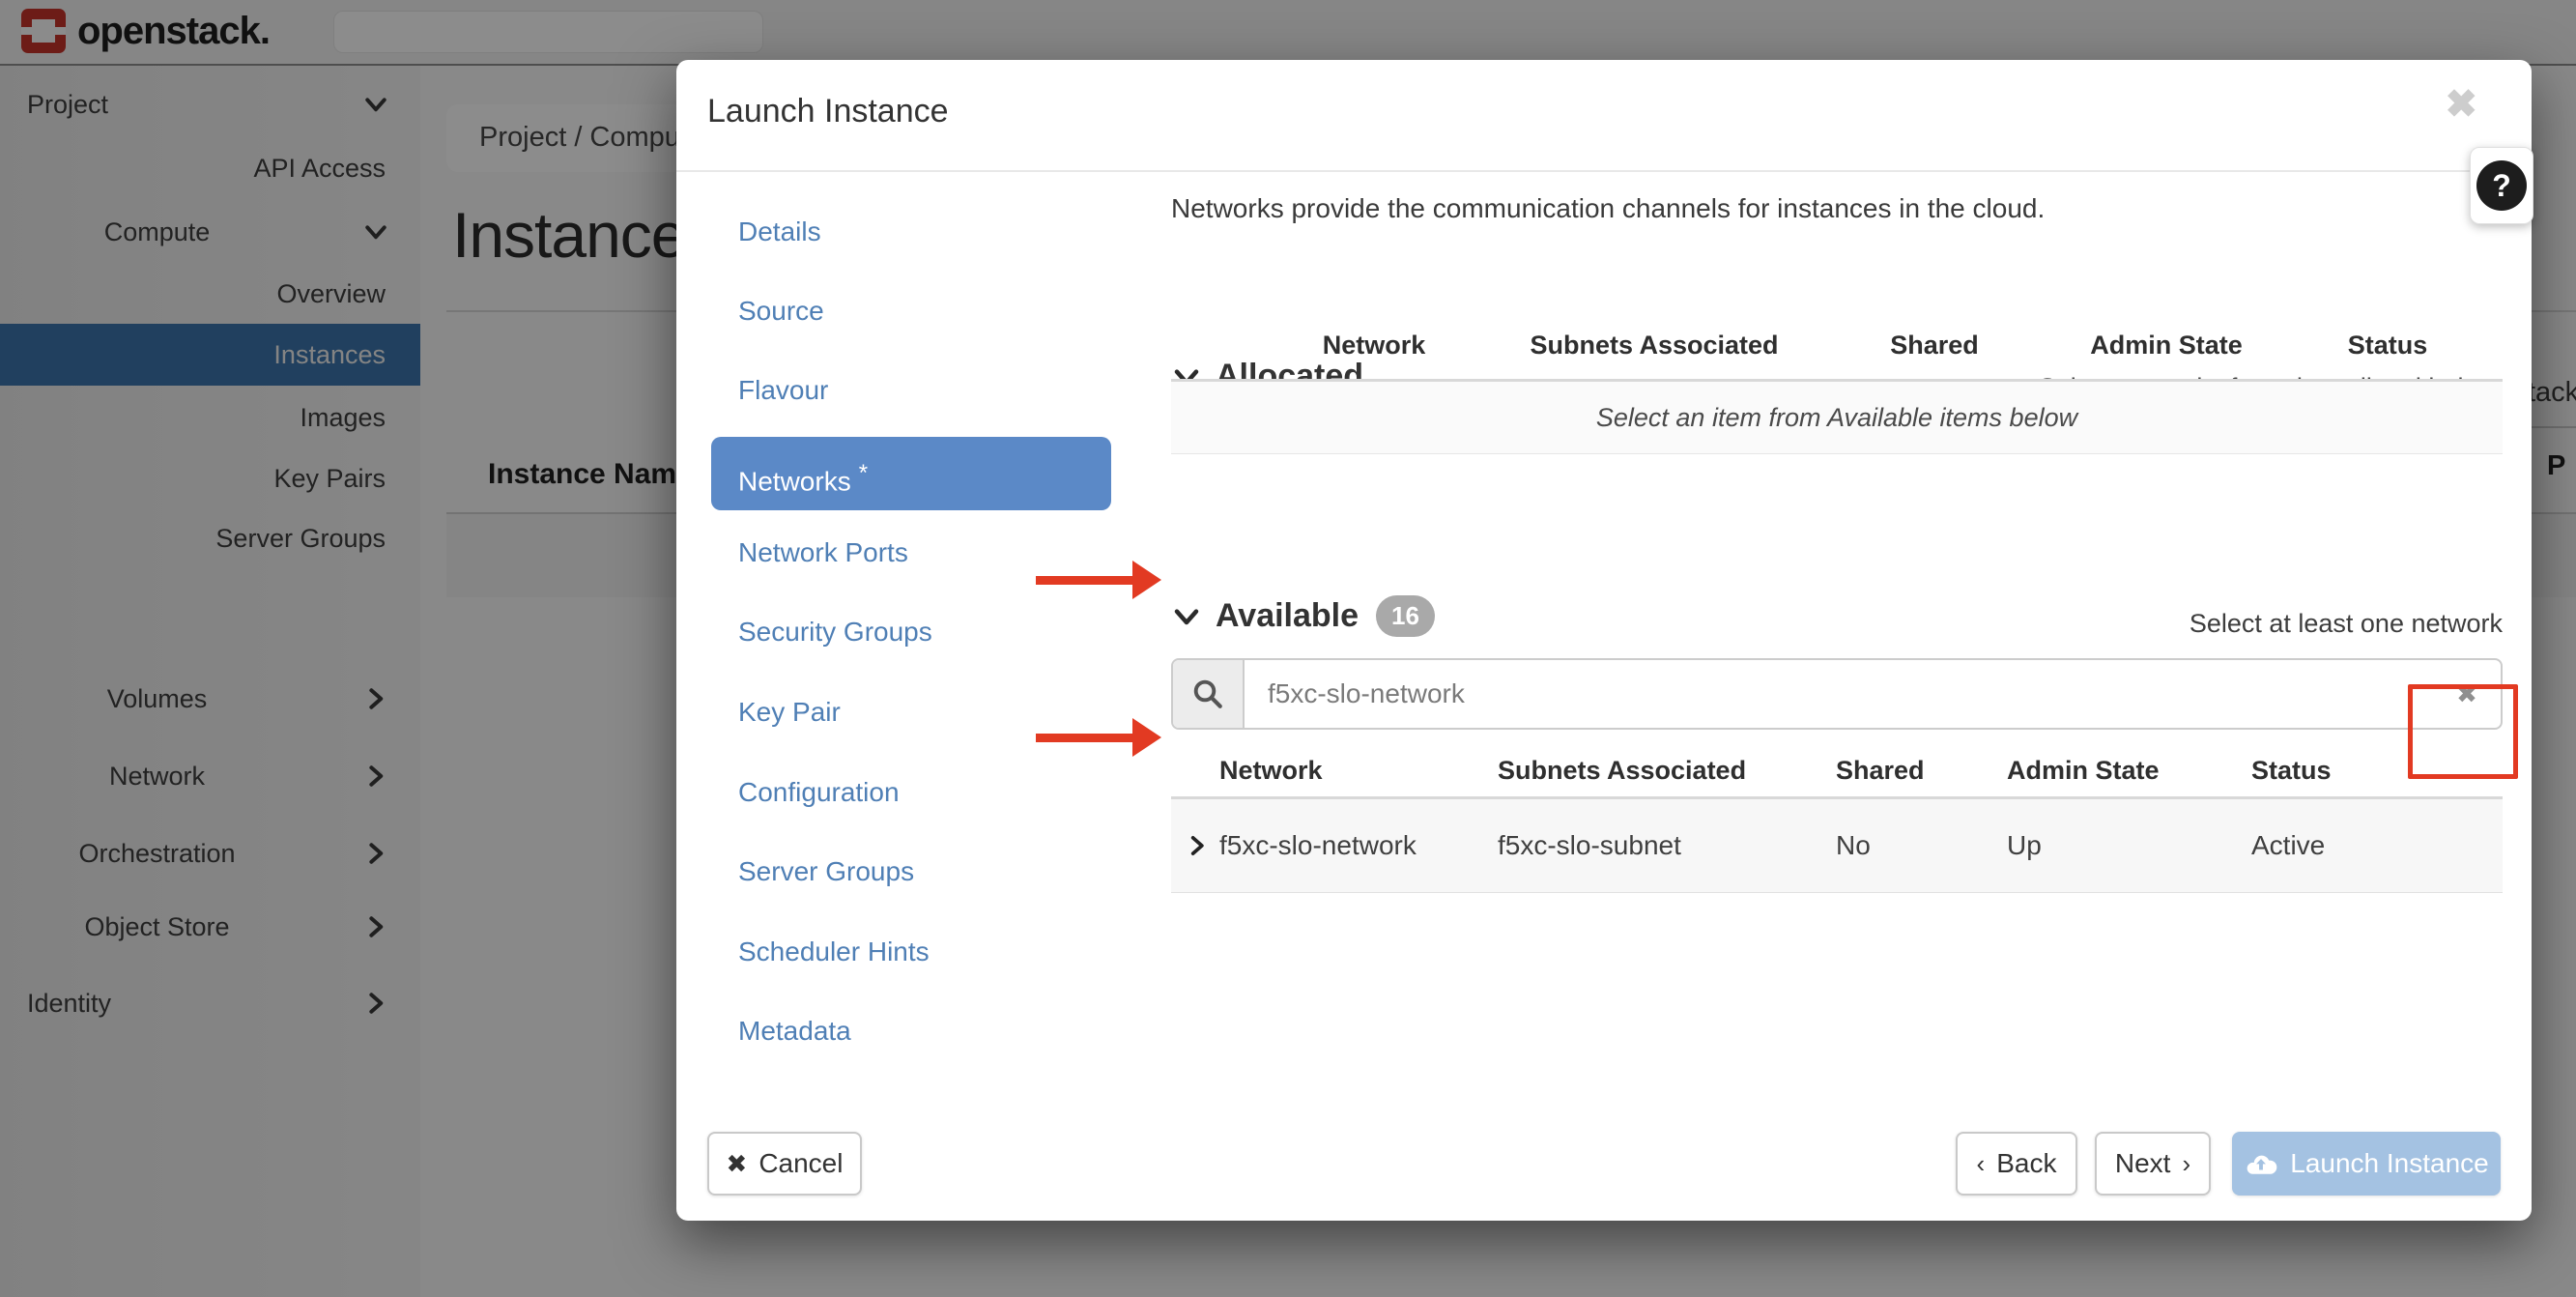  Describe the element at coordinates (174, 30) in the screenshot. I see `openstack-logo-text: openstack.` at that location.